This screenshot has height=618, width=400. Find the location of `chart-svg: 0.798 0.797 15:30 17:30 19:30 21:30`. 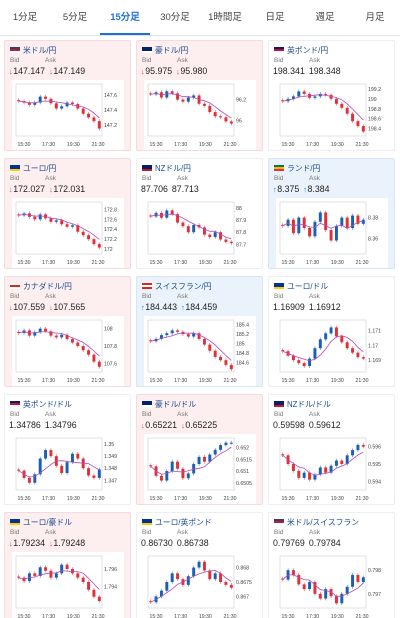

chart-svg: 0.798 0.797 15:30 17:30 19:30 21:30 is located at coordinates (330, 586).